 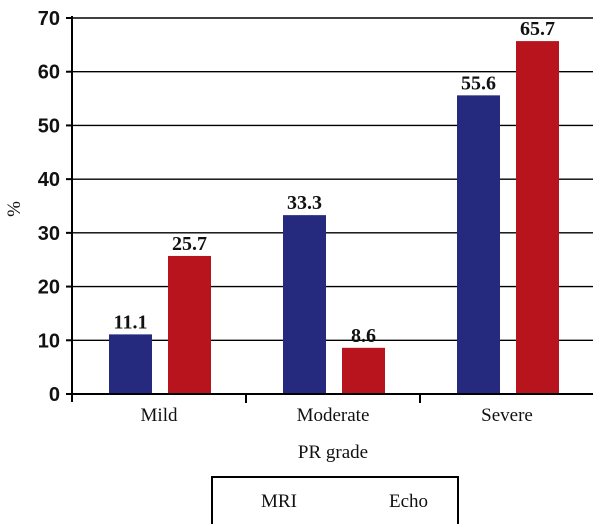 I want to click on y-tick-label: 40, so click(x=49, y=180).